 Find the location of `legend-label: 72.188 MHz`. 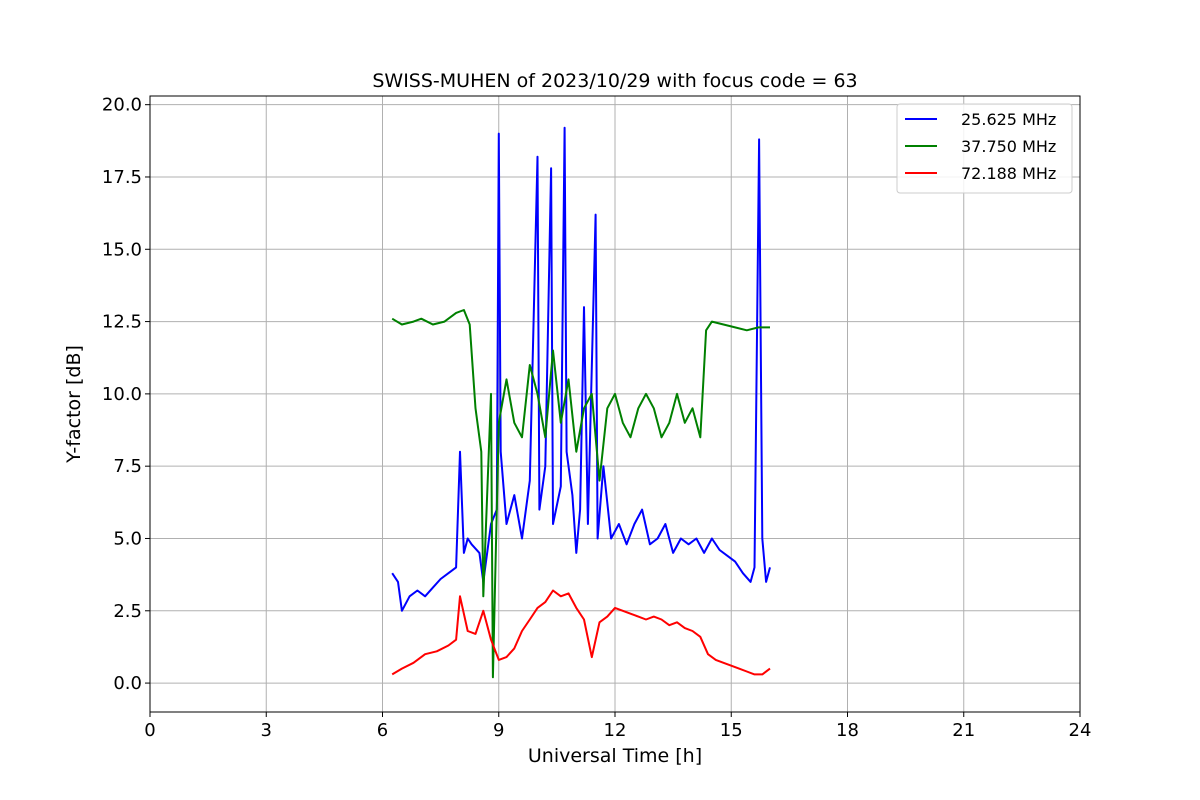

legend-label: 72.188 MHz is located at coordinates (1008, 173).